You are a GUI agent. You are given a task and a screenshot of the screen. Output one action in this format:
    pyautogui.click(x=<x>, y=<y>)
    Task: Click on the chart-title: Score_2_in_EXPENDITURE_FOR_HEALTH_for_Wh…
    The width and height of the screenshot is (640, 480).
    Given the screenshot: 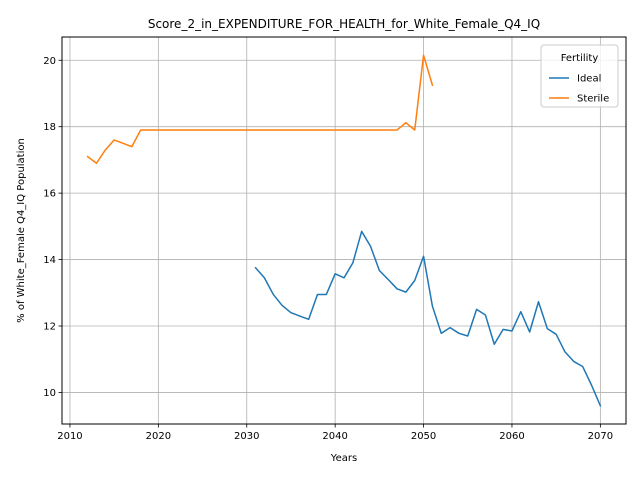 What is the action you would take?
    pyautogui.click(x=344, y=24)
    